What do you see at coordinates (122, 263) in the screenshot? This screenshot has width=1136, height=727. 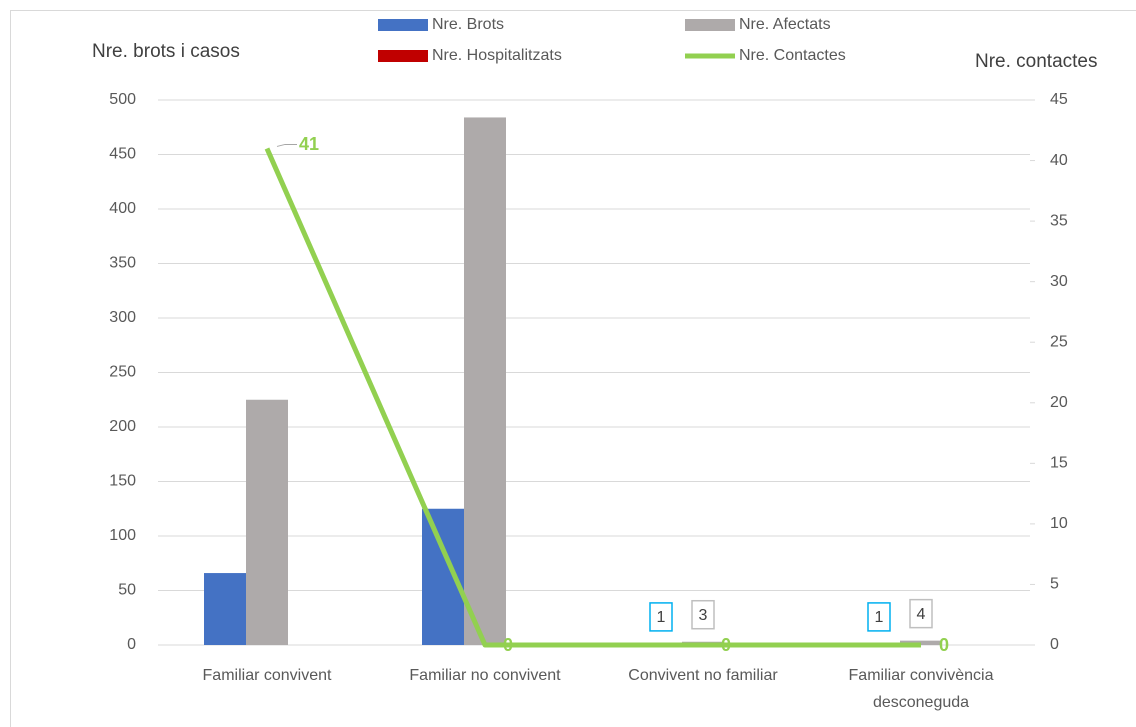 I see `y-tick-label: 350` at bounding box center [122, 263].